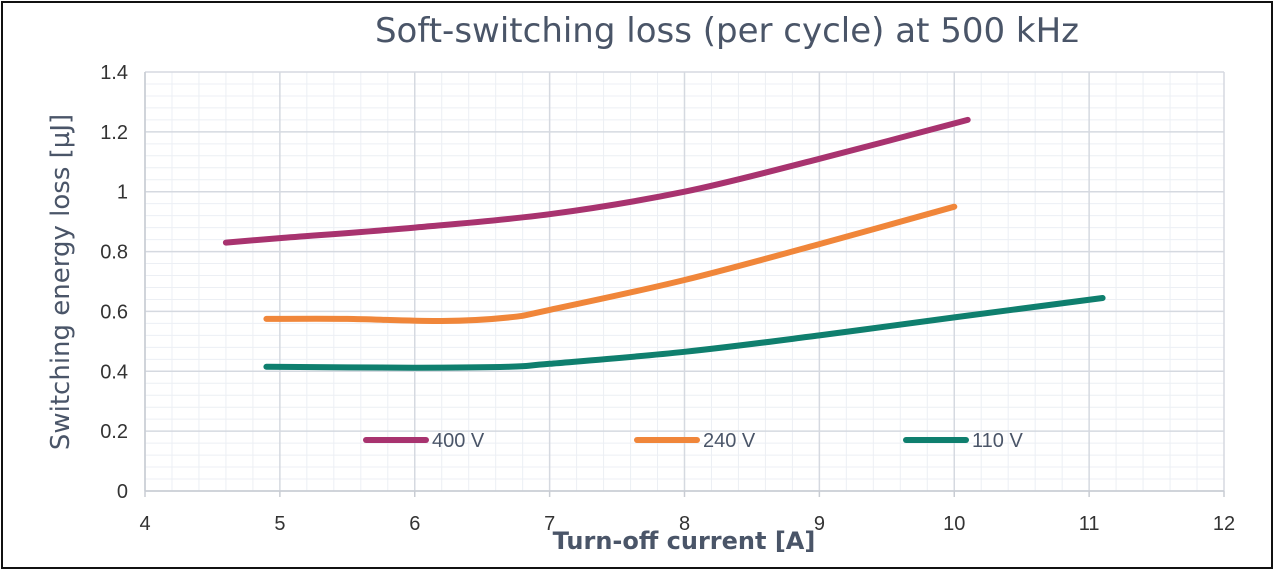 Image resolution: width=1280 pixels, height=575 pixels. Describe the element at coordinates (61, 282) in the screenshot. I see `y-axis-title: Switching energy loss [µJ]` at that location.